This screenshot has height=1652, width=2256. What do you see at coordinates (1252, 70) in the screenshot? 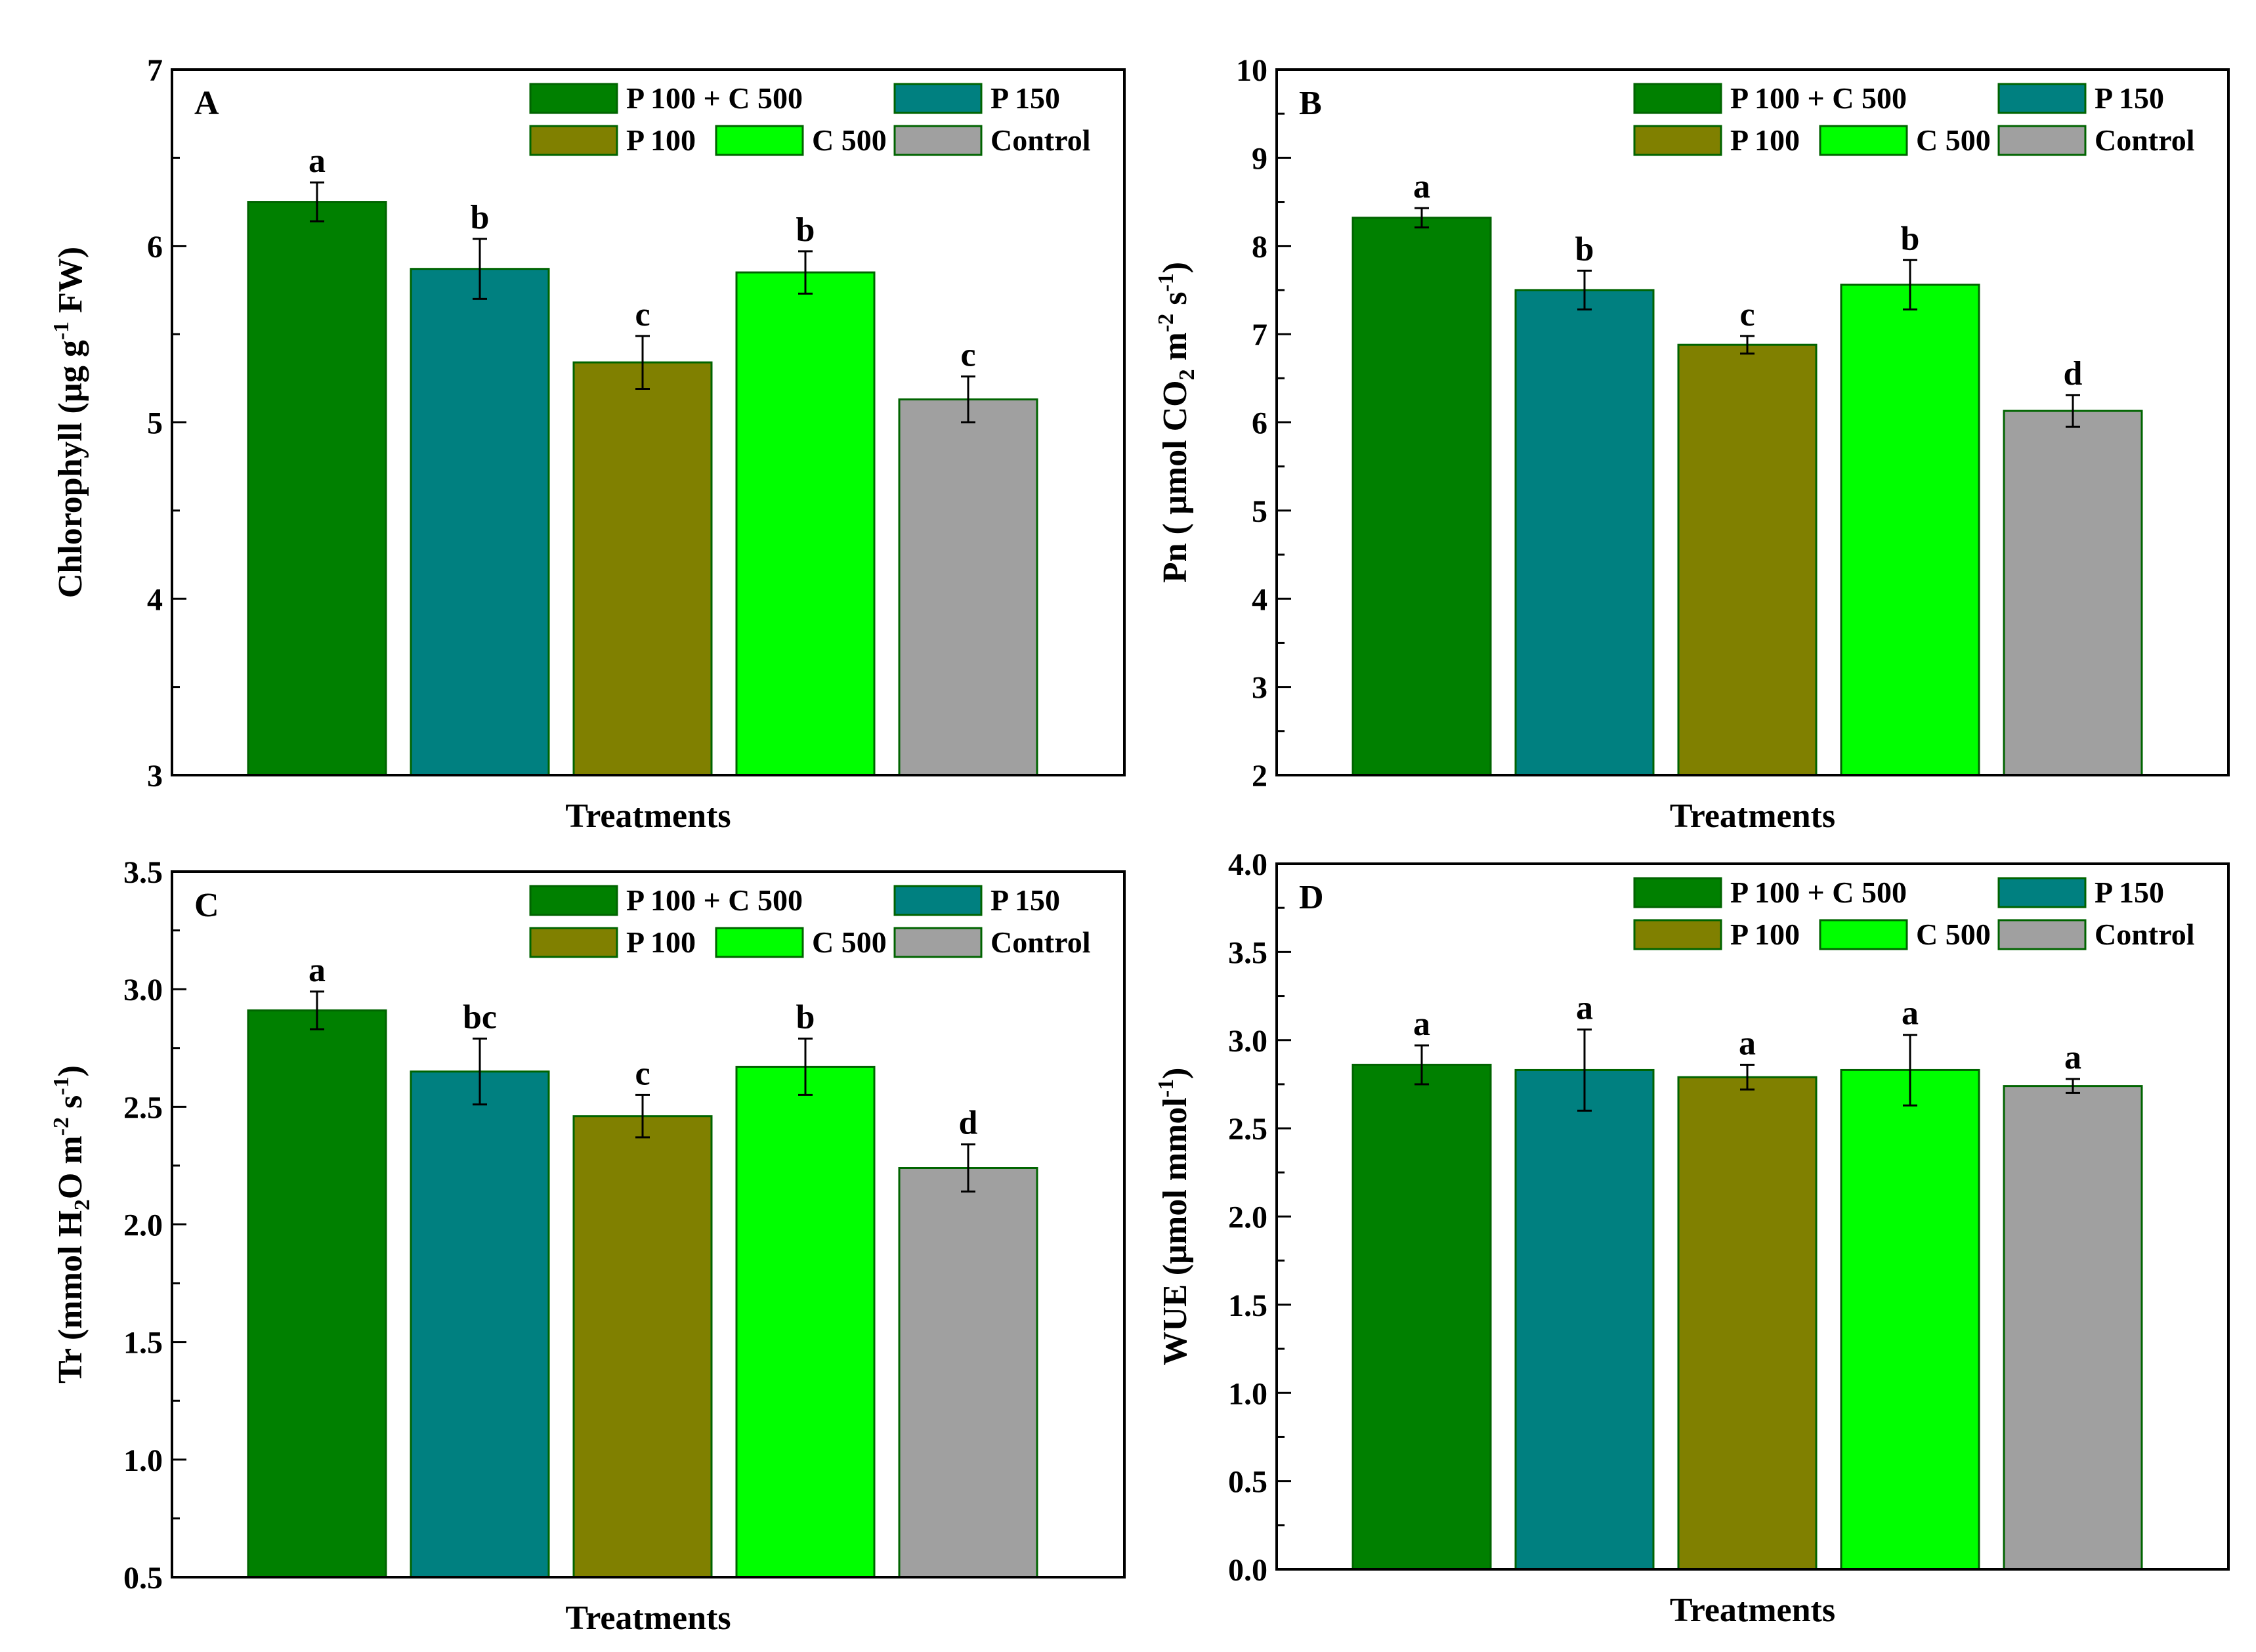
I see `y-tick-label: 10` at bounding box center [1252, 70].